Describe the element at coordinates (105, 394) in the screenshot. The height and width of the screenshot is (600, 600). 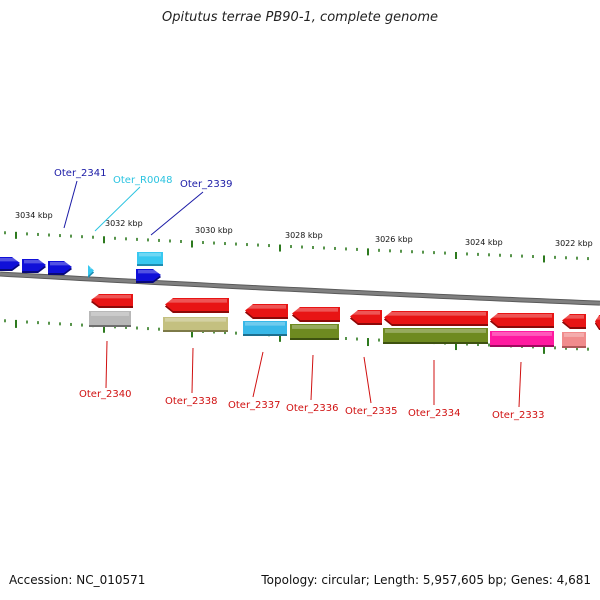
I see `gene-label-bottom: Oter_2340` at that location.